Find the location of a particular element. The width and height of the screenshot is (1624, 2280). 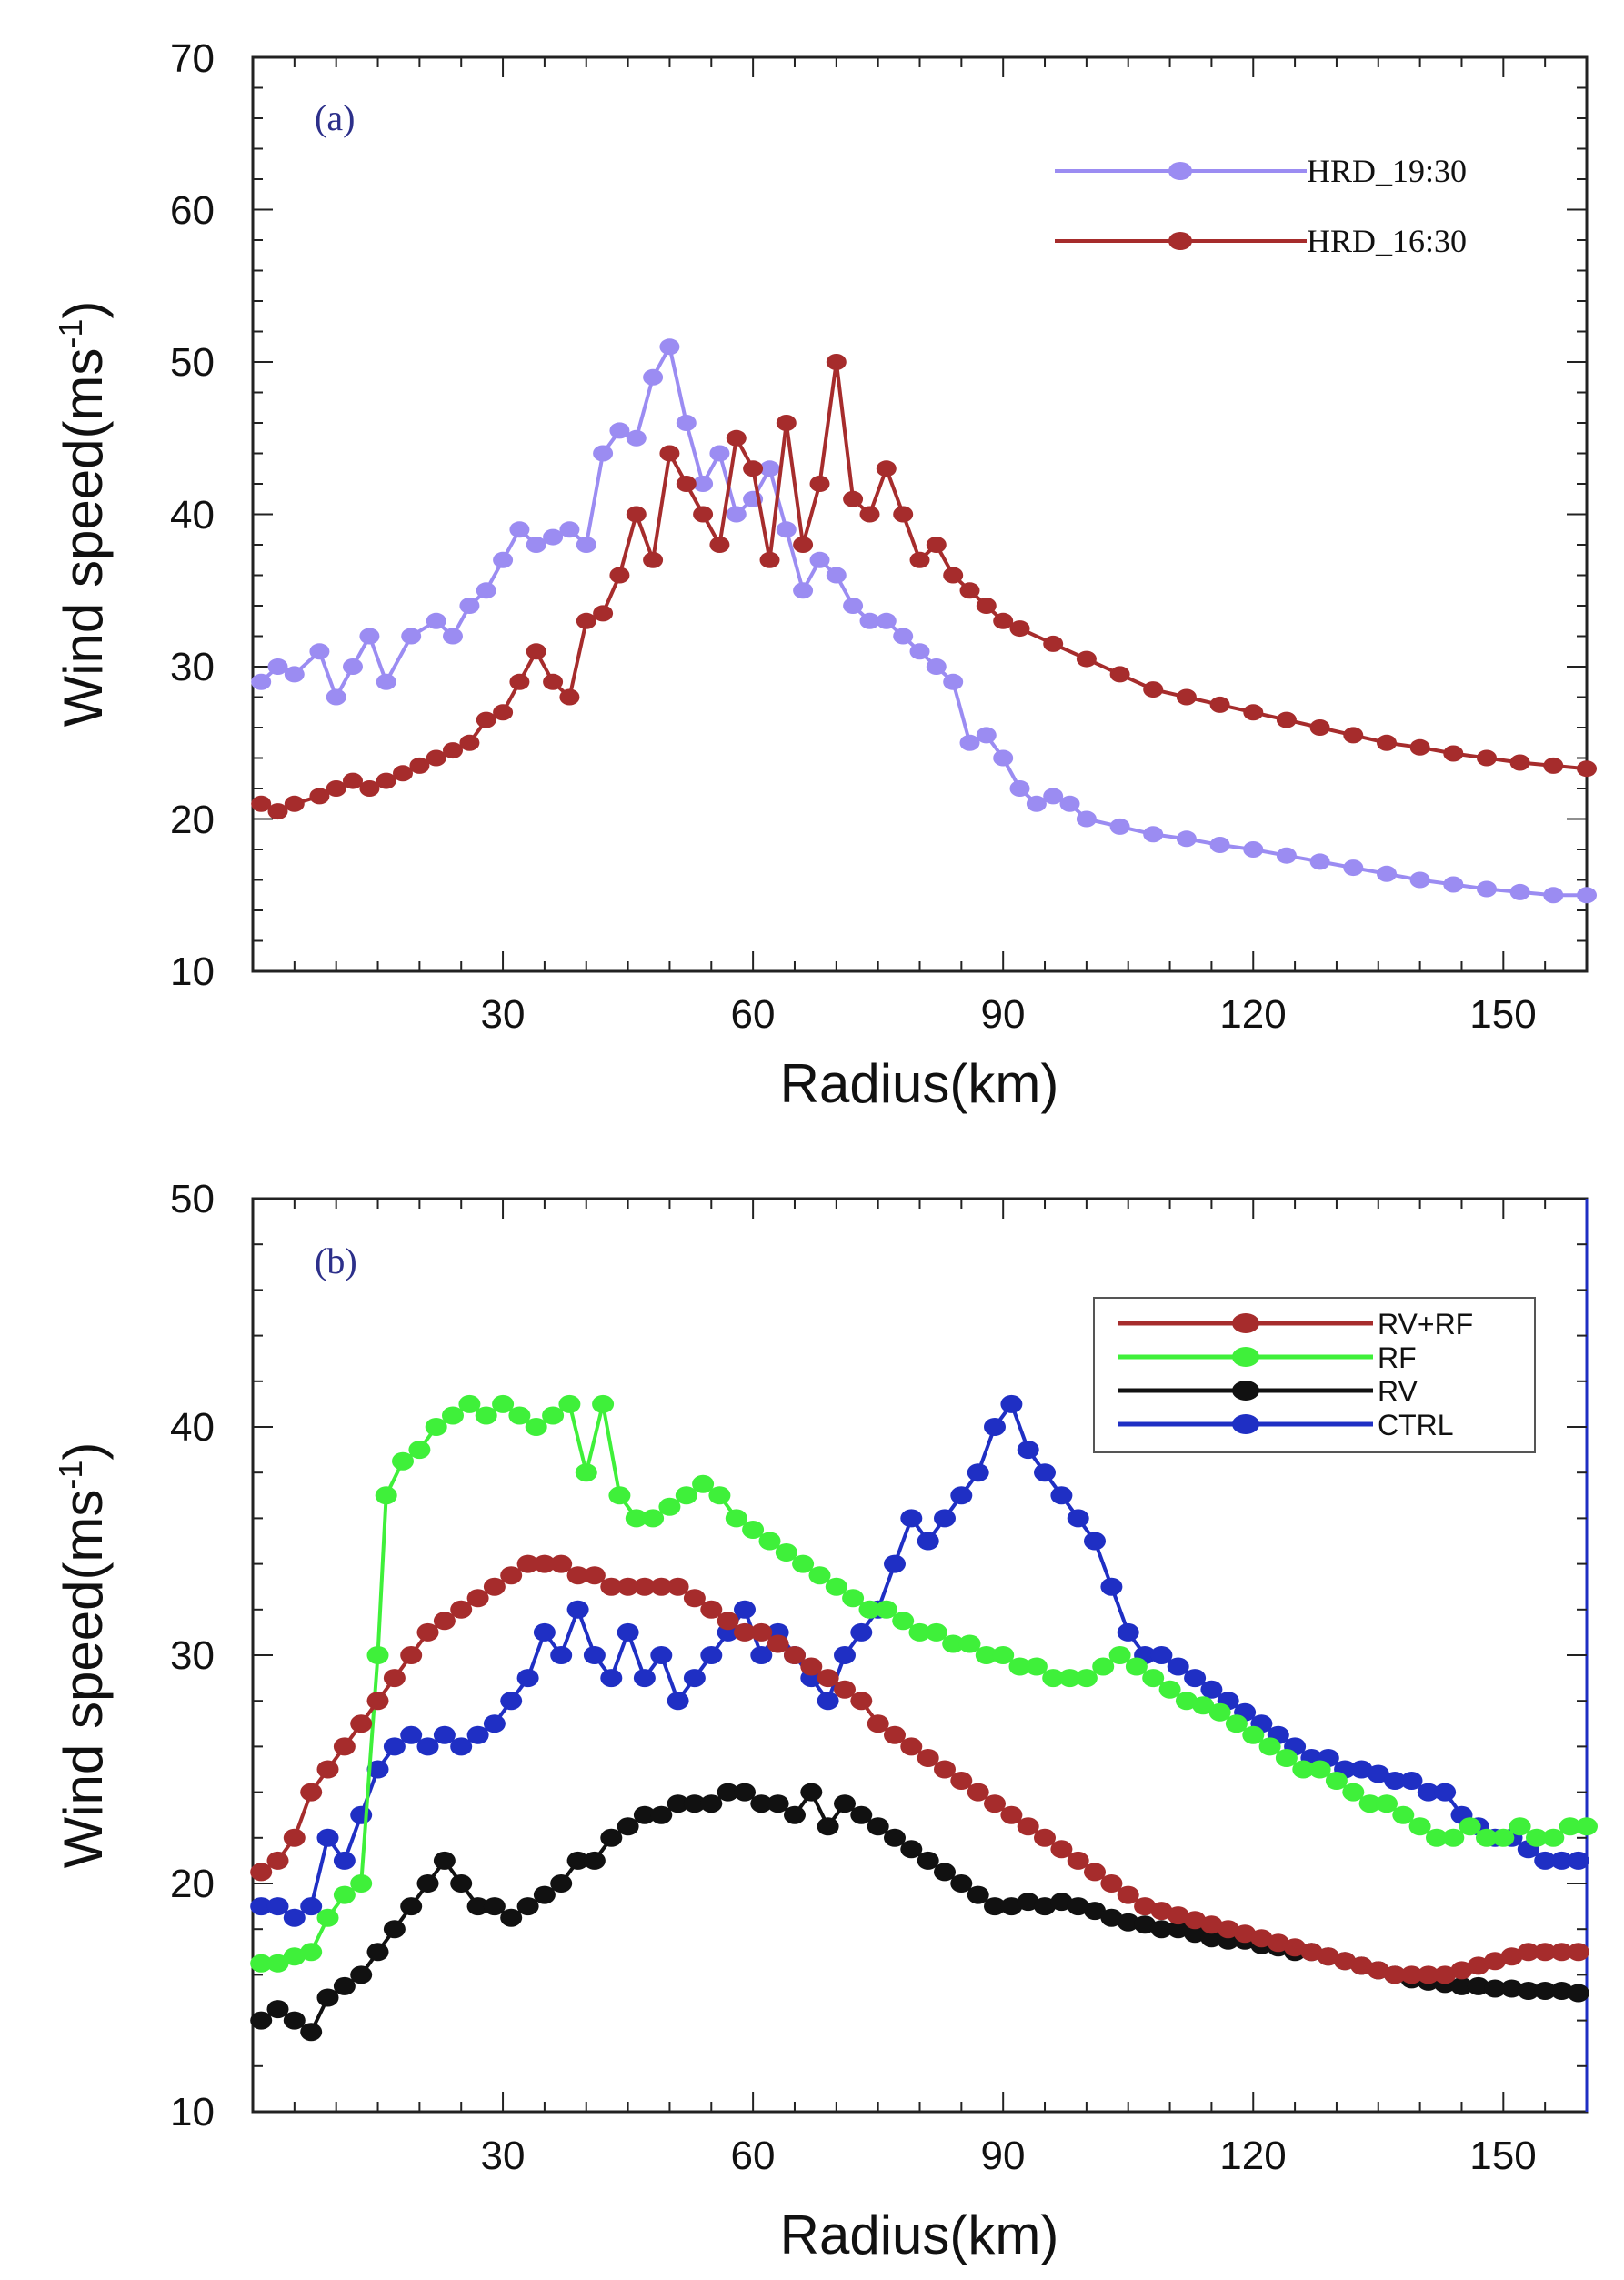

legend-label-hrd-1630: HRD_16:30 is located at coordinates (1387, 241).